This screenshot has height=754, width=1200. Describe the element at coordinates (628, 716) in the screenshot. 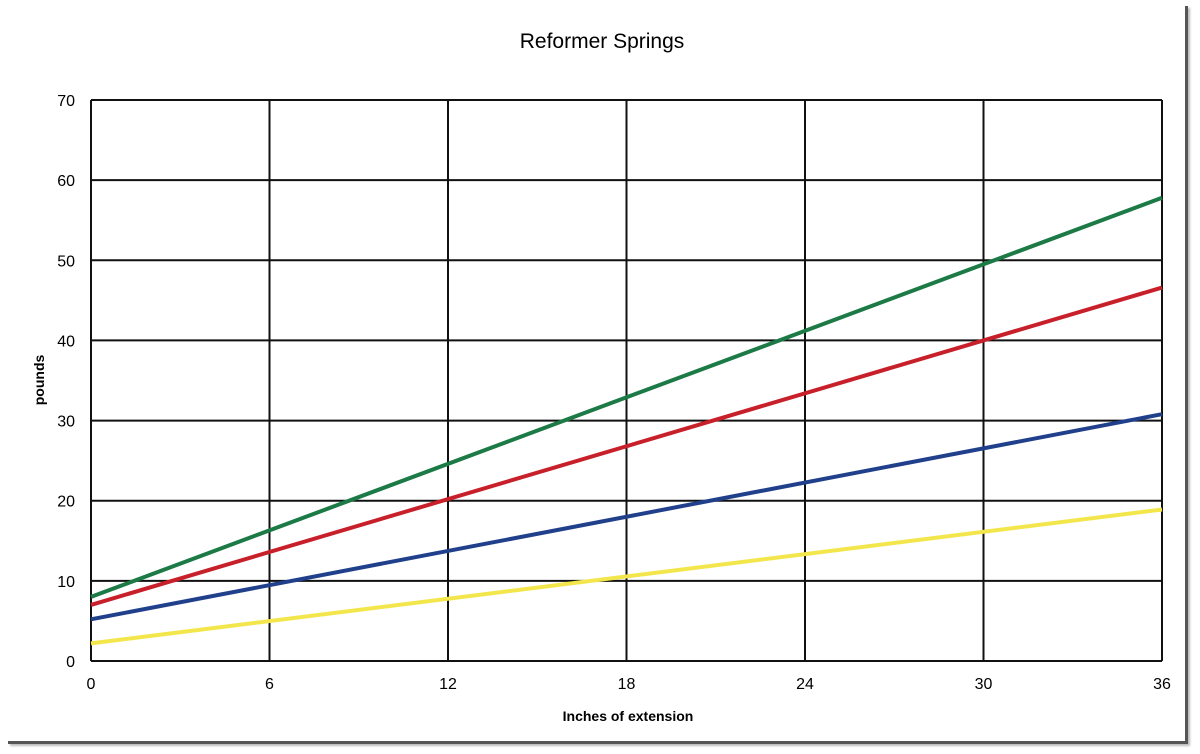

I see `x-axis-label: Inches of extension` at that location.